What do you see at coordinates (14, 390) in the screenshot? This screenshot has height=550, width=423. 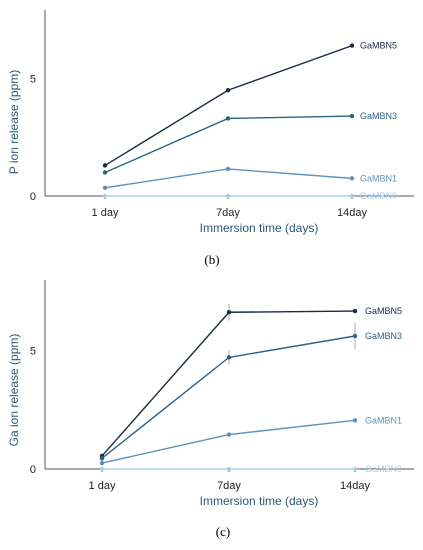 I see `y-axis-label: Ga ion release (ppm)` at bounding box center [14, 390].